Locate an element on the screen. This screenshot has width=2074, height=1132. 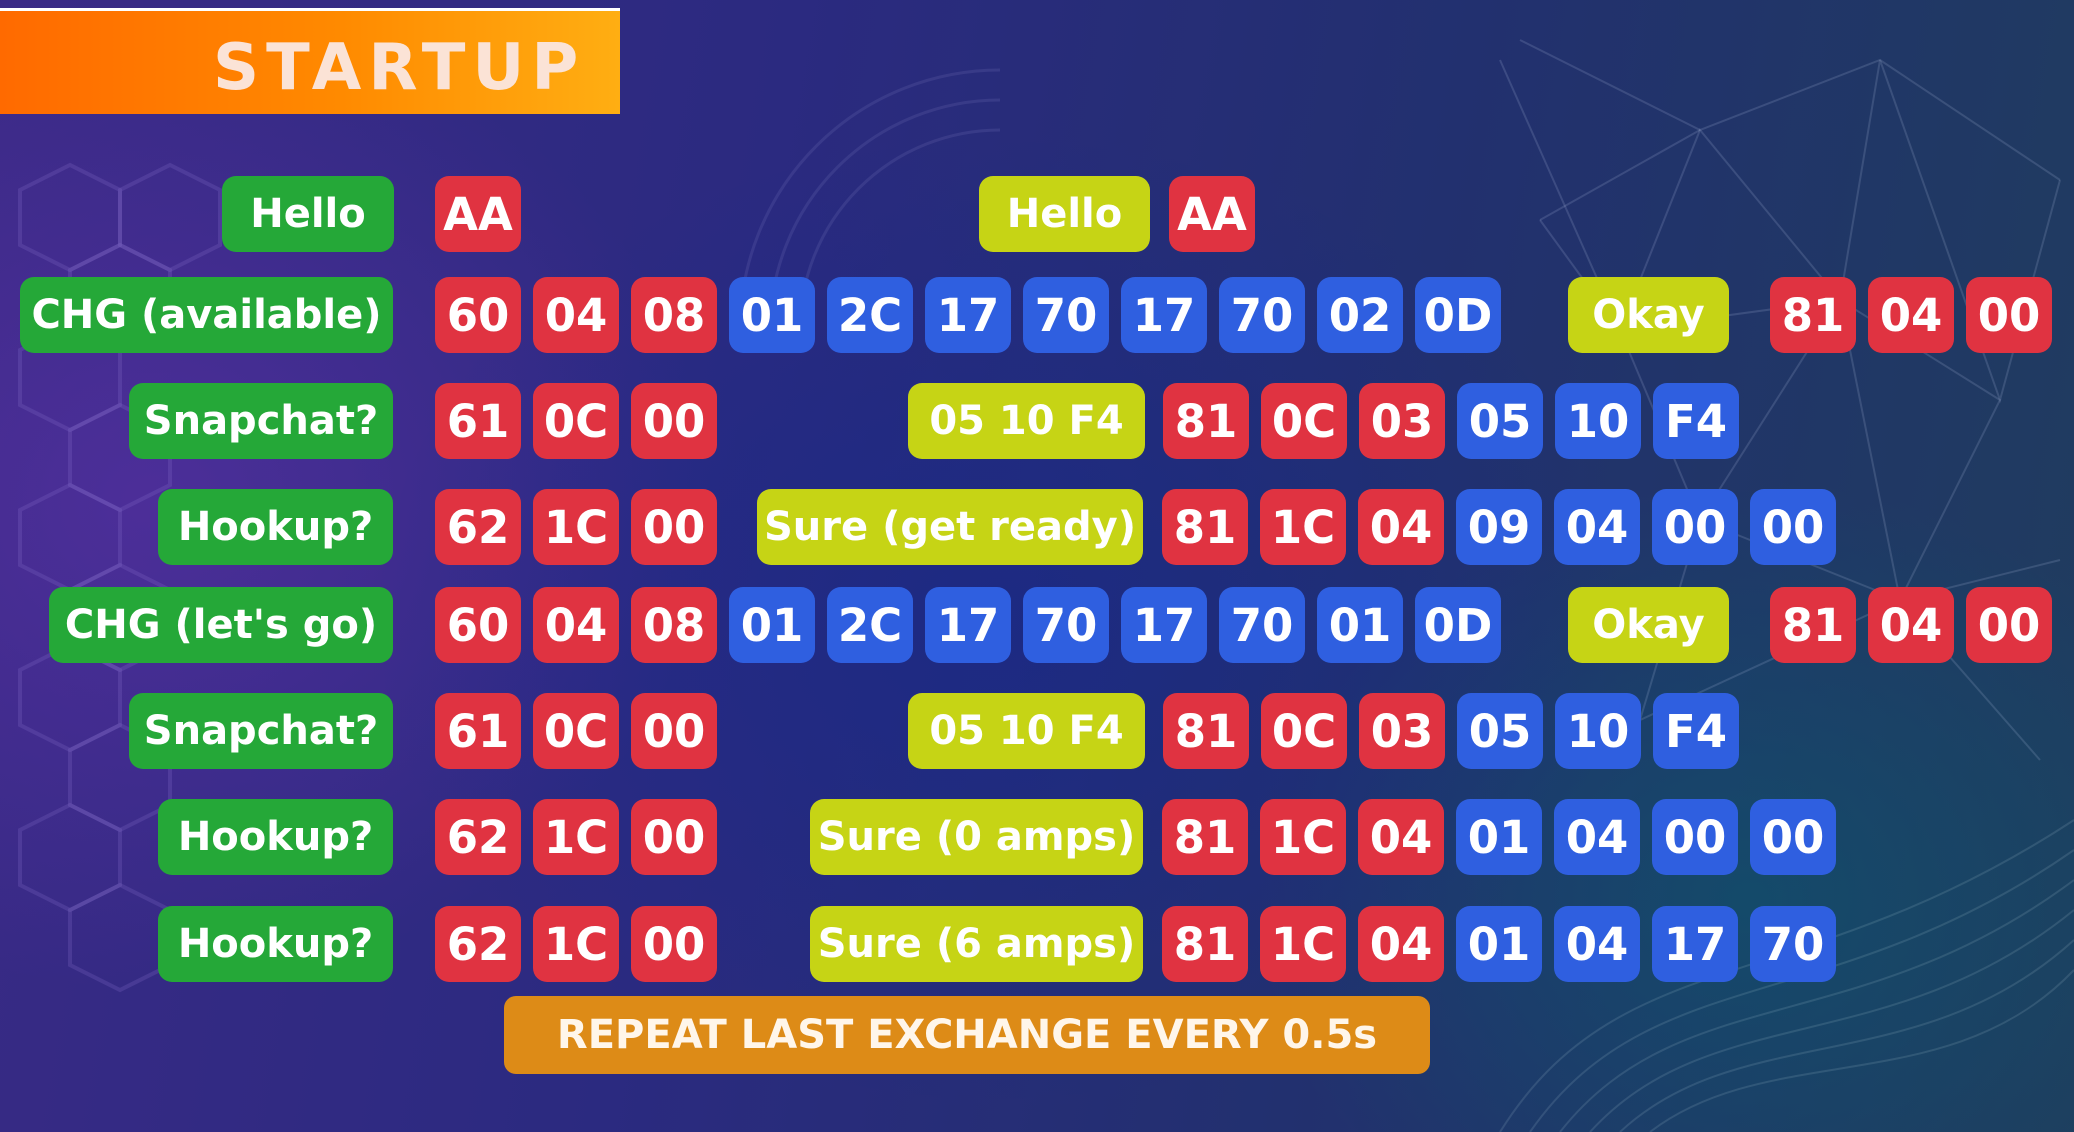
repeat-note: REPEAT LAST EXCHANGE EVERY 0.5s is located at coordinates (967, 1035).